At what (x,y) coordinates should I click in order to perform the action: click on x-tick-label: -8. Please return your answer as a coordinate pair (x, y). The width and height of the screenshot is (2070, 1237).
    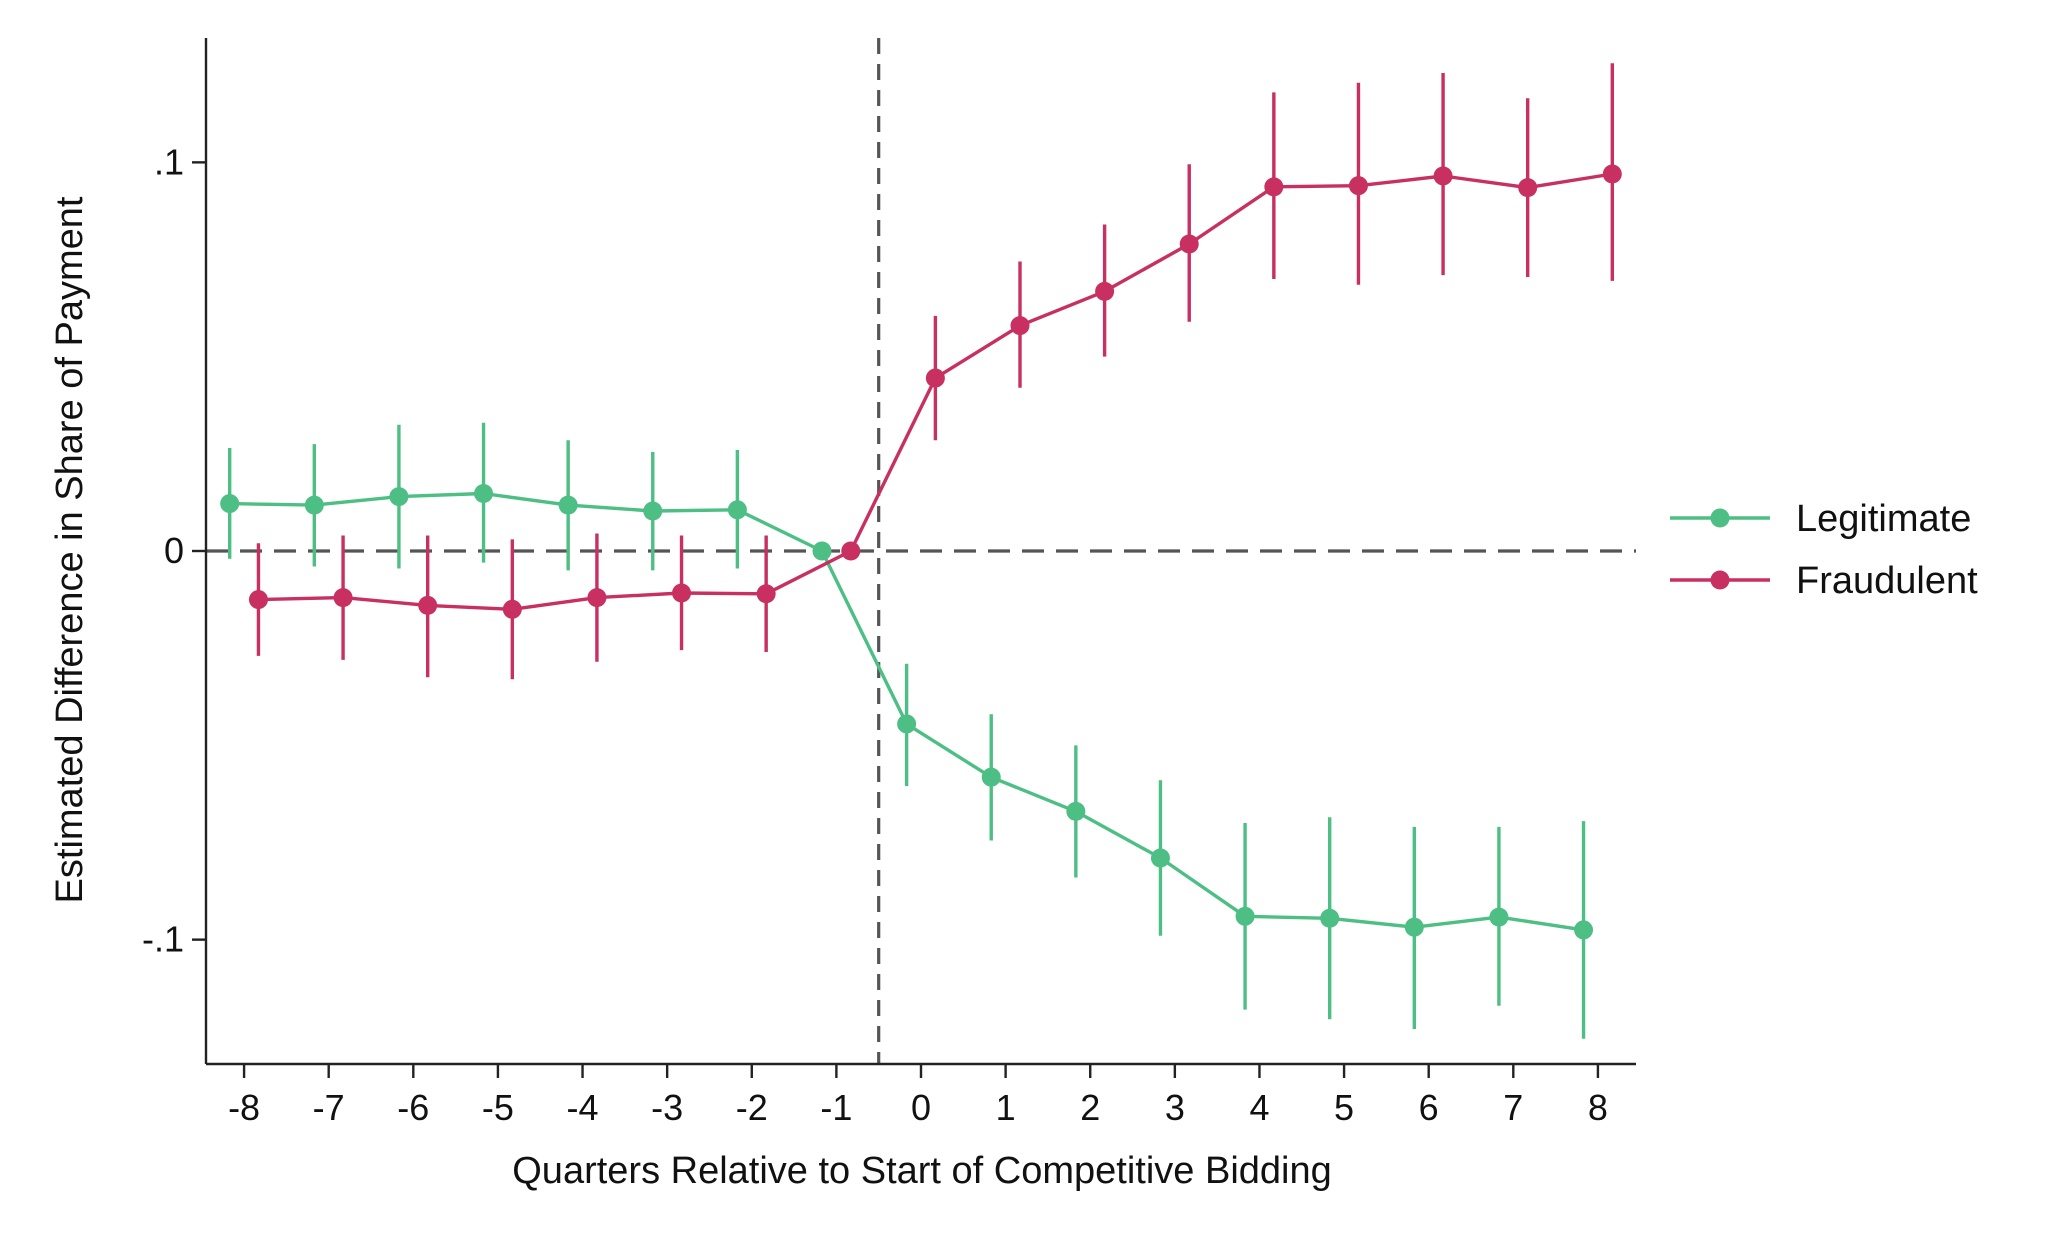
    Looking at the image, I should click on (244, 1107).